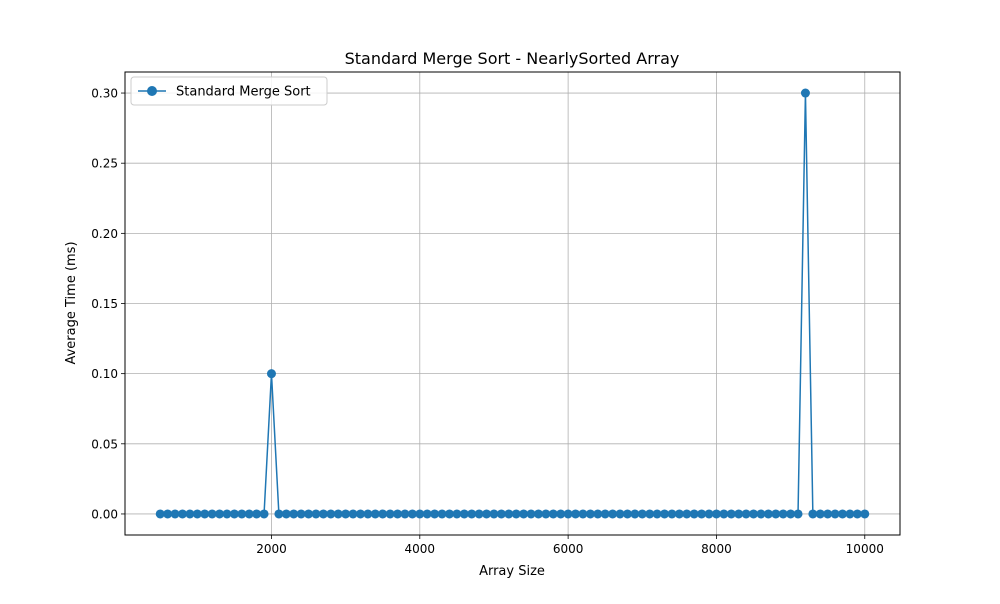 The width and height of the screenshot is (1000, 604). Describe the element at coordinates (71, 302) in the screenshot. I see `y-axis-label: Average Time (ms)` at that location.